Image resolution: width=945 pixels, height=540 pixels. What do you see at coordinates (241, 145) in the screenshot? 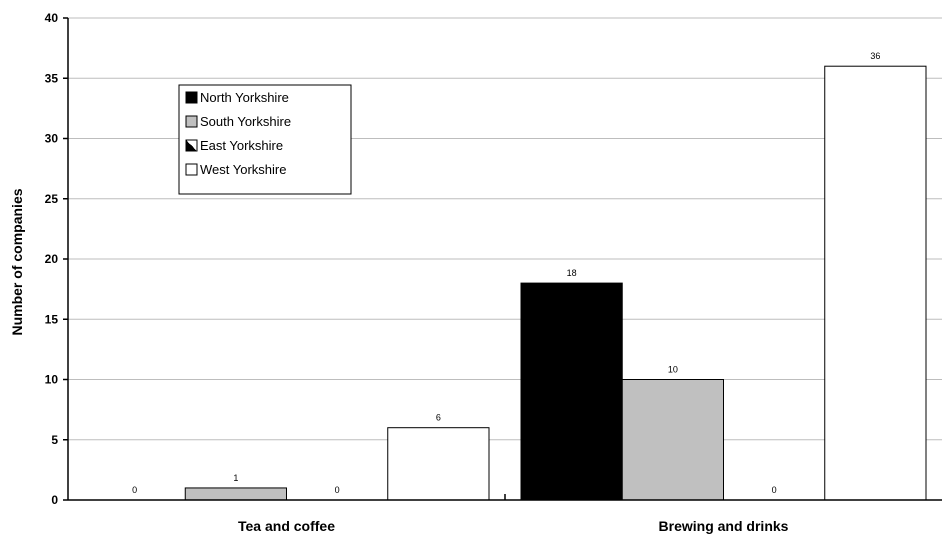
I see `legend-label: East Yorkshire` at bounding box center [241, 145].